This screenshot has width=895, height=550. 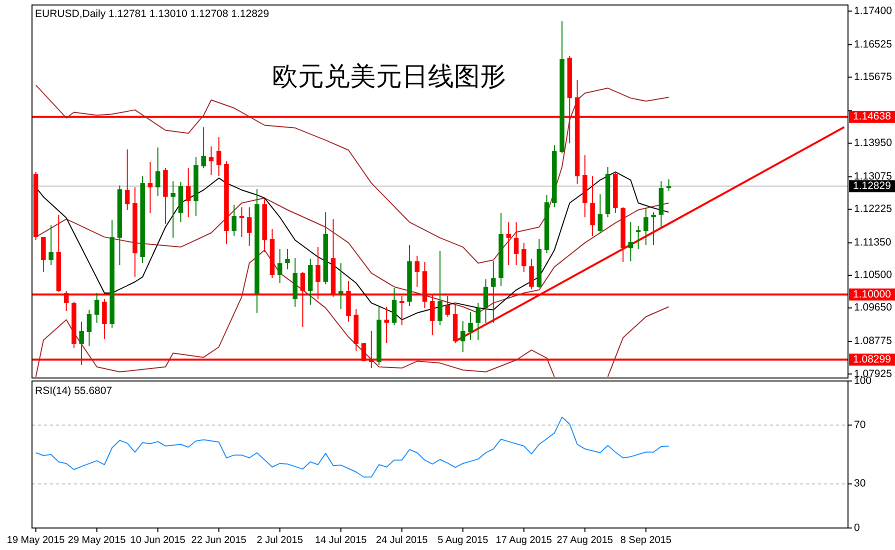 I want to click on x-tick-label: 14 Jul 2015, so click(x=341, y=540).